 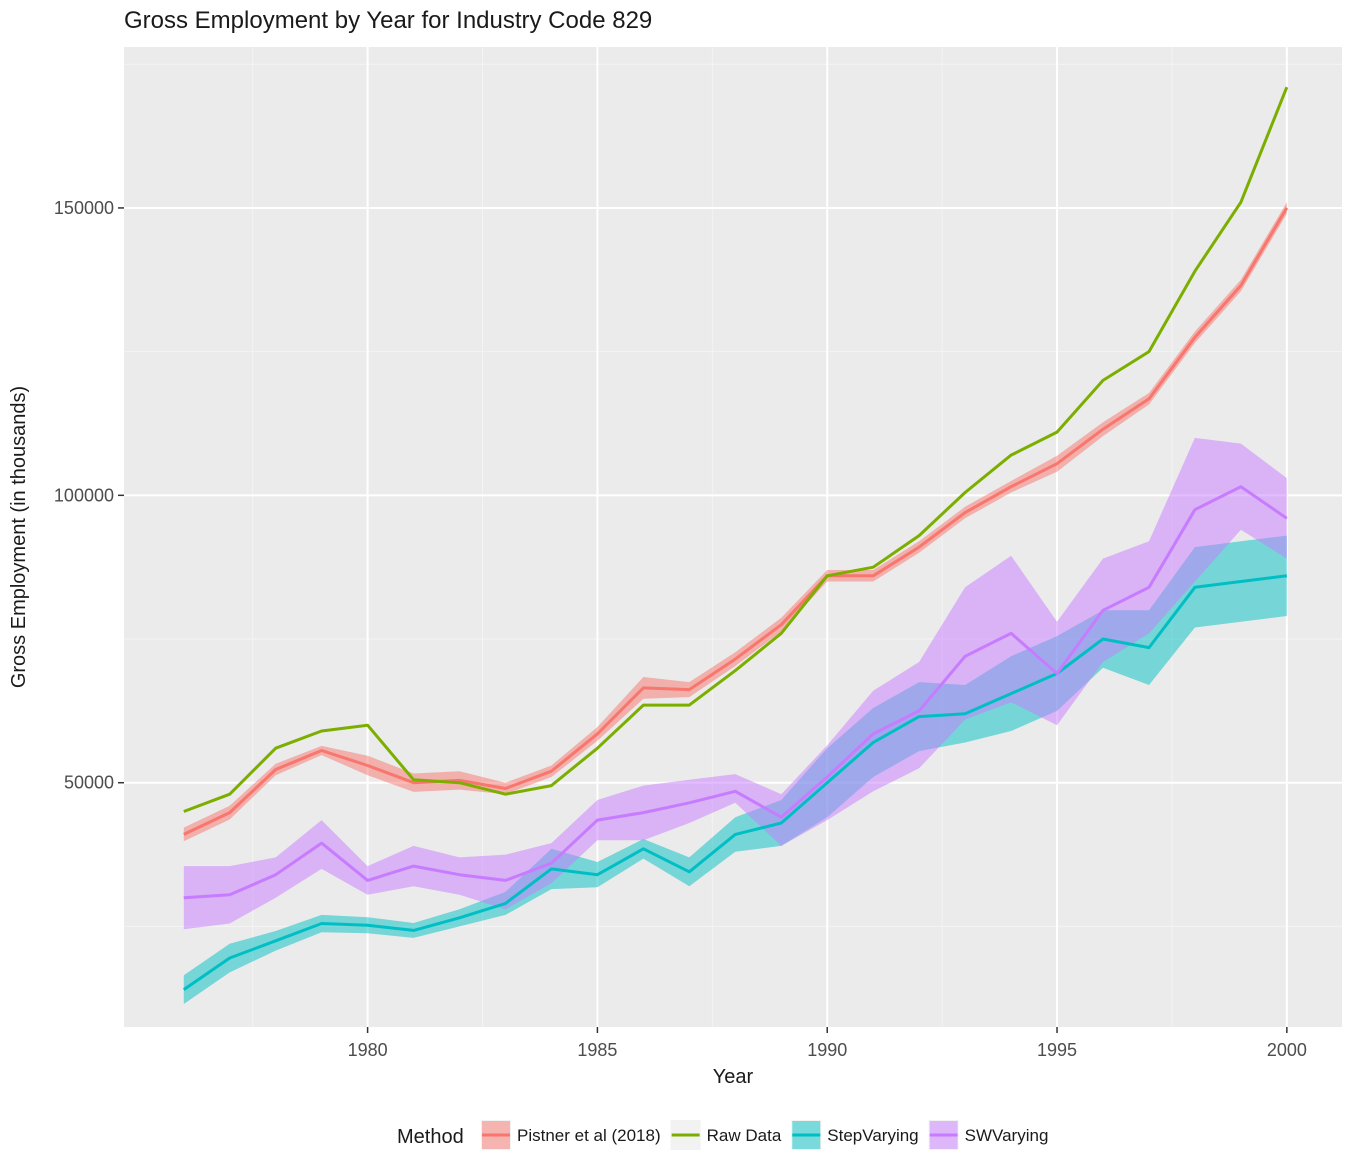 I want to click on y-tick-label: 50000, so click(x=89, y=783).